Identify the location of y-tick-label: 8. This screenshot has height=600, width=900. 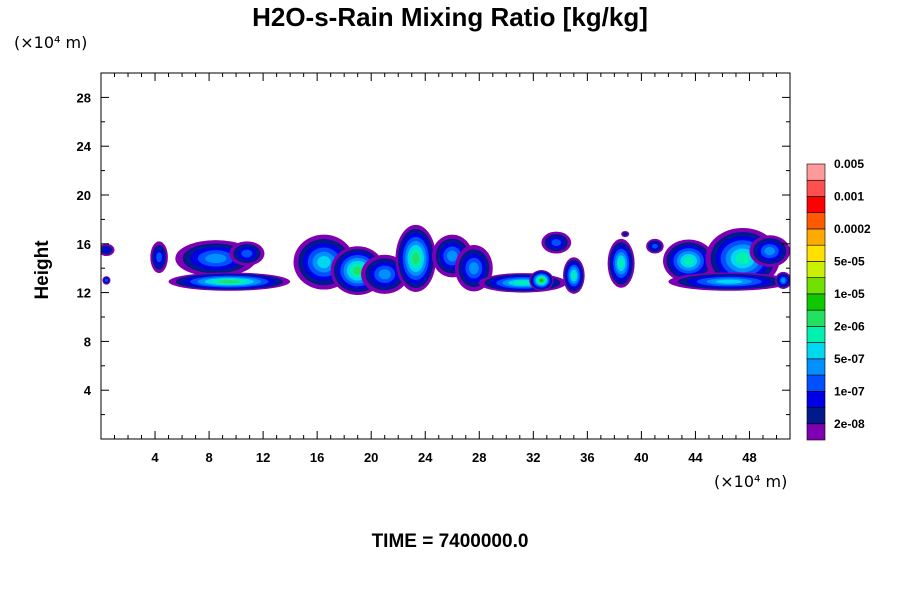
(87, 341).